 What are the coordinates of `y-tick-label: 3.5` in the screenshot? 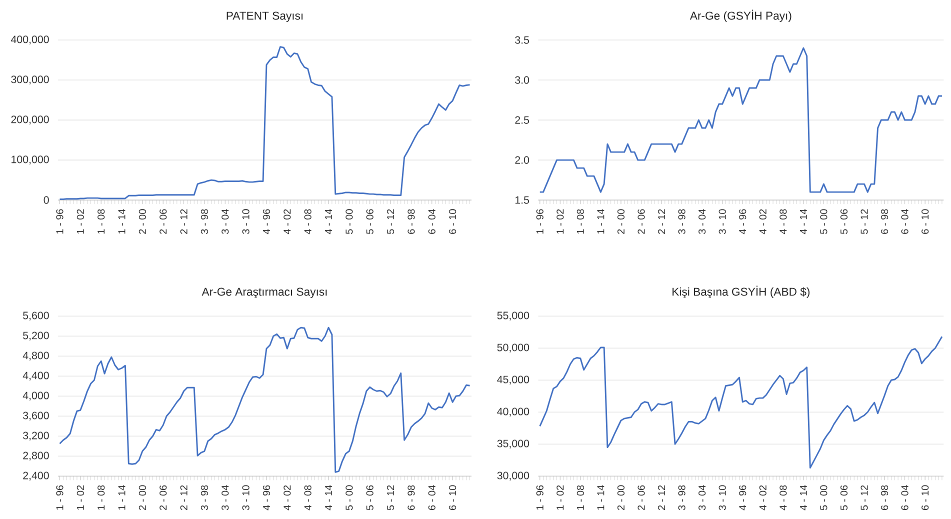 It's located at (522, 40).